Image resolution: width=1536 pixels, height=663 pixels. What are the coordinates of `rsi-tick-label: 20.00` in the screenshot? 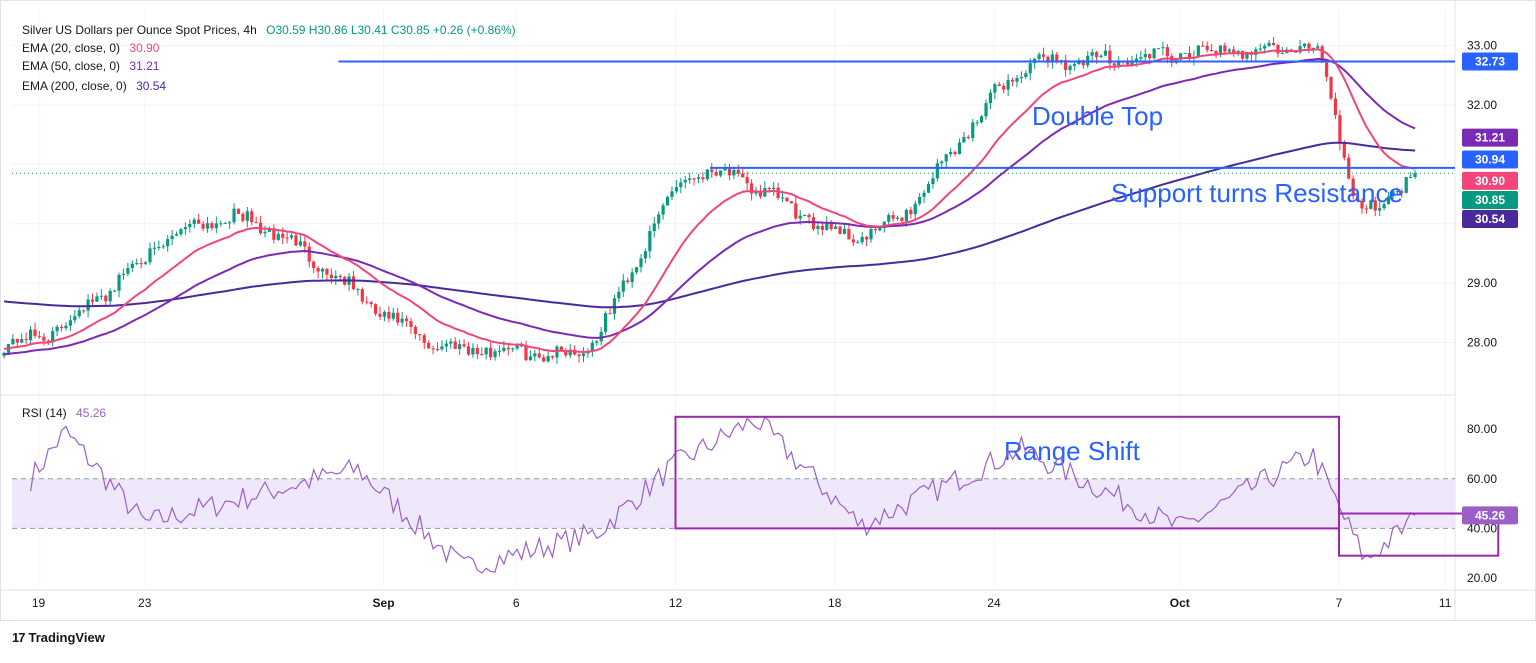 It's located at (1482, 578).